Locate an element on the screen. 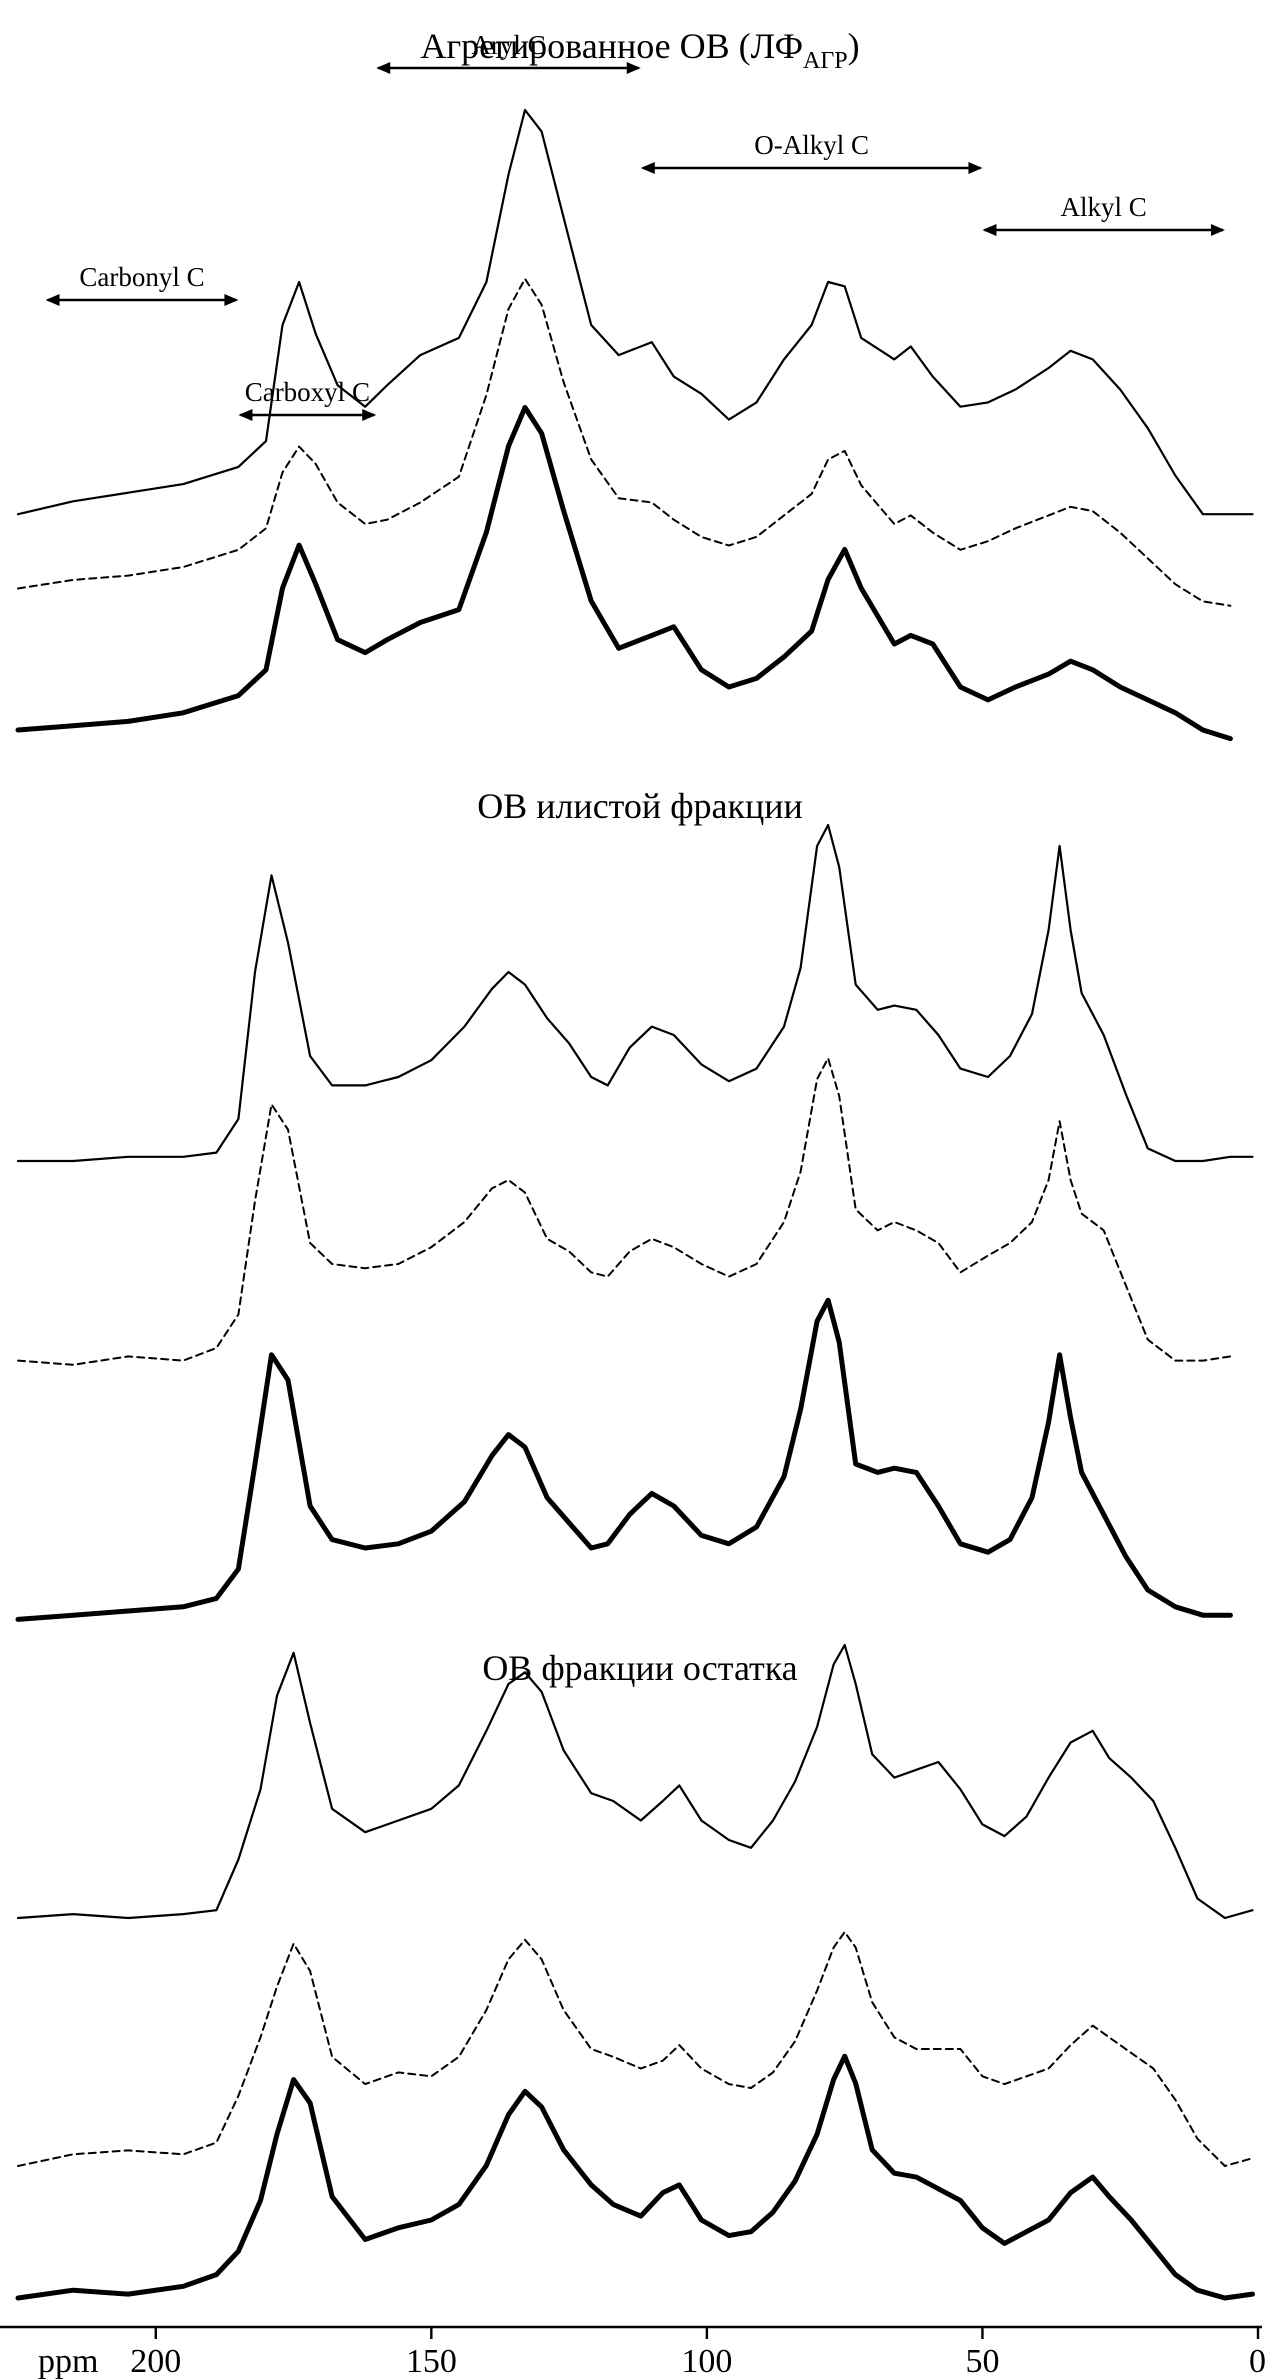  panel-title: ОВ фракции остатка is located at coordinates (639, 1668).